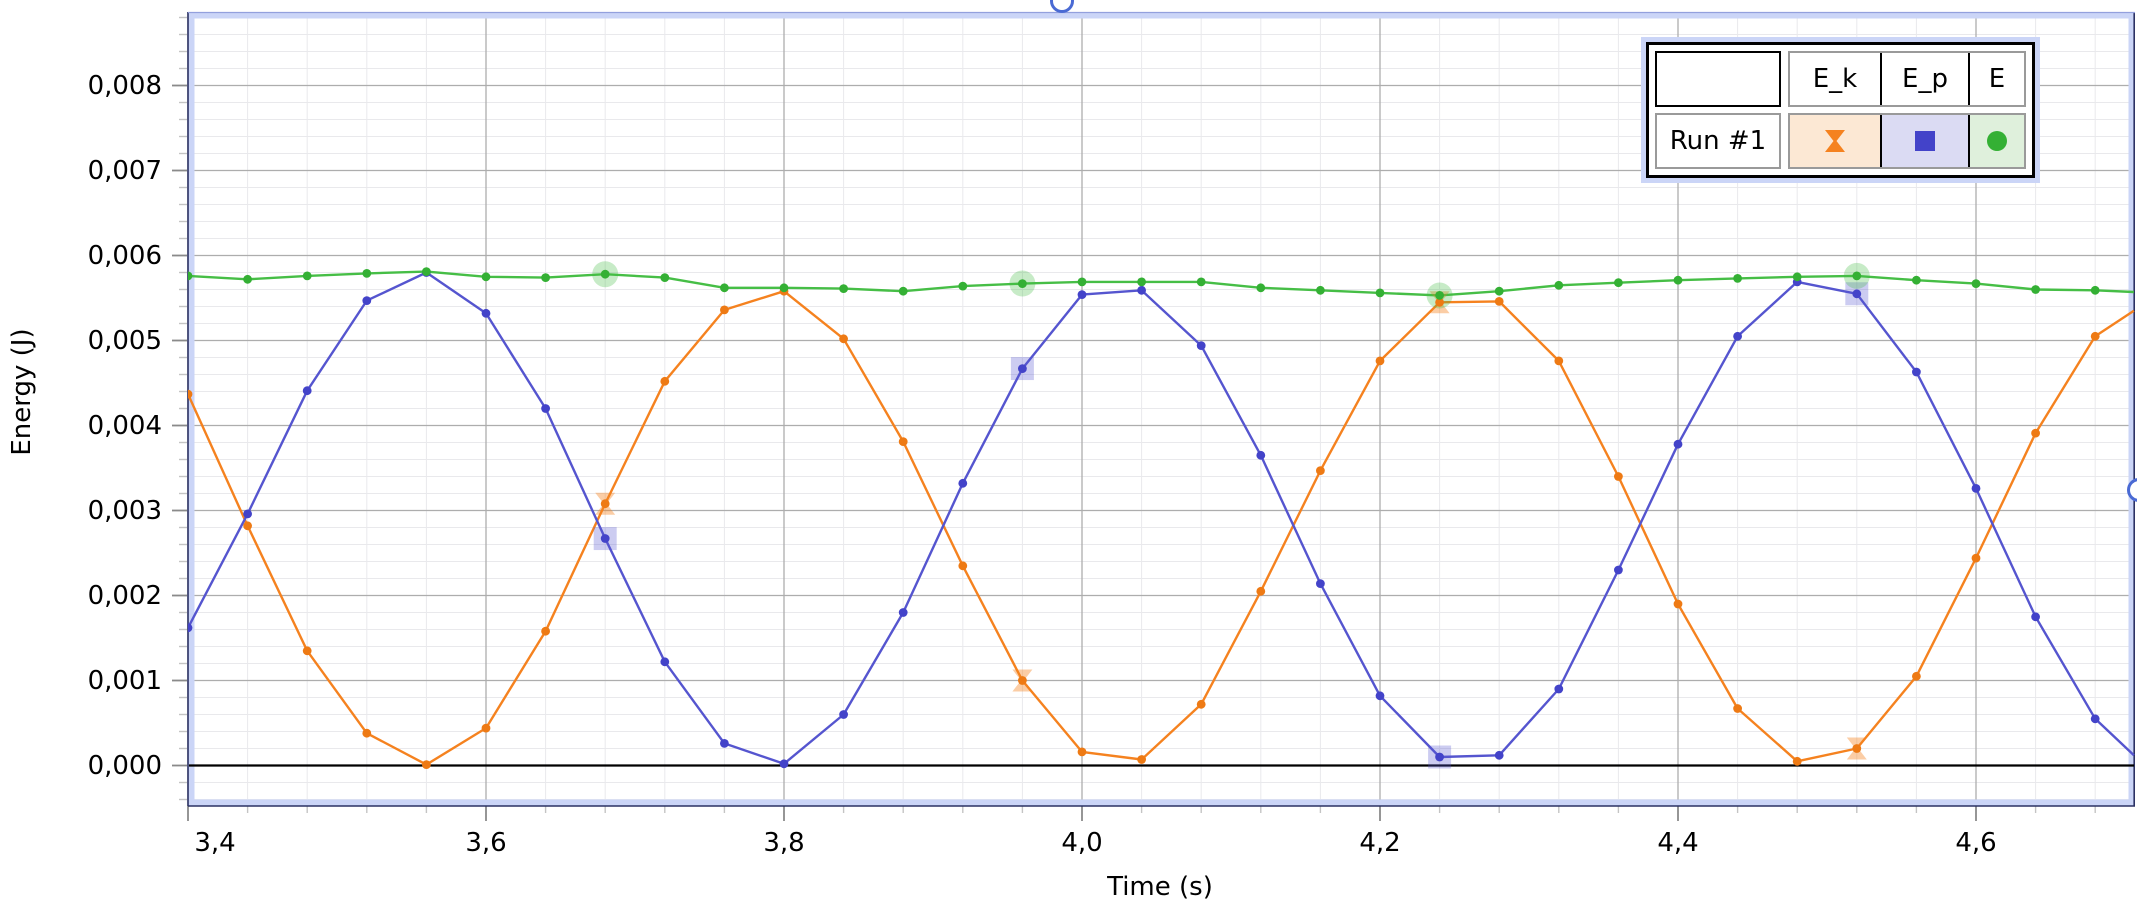  Describe the element at coordinates (2132, 490) in the screenshot. I see `right-resize-handle` at that location.